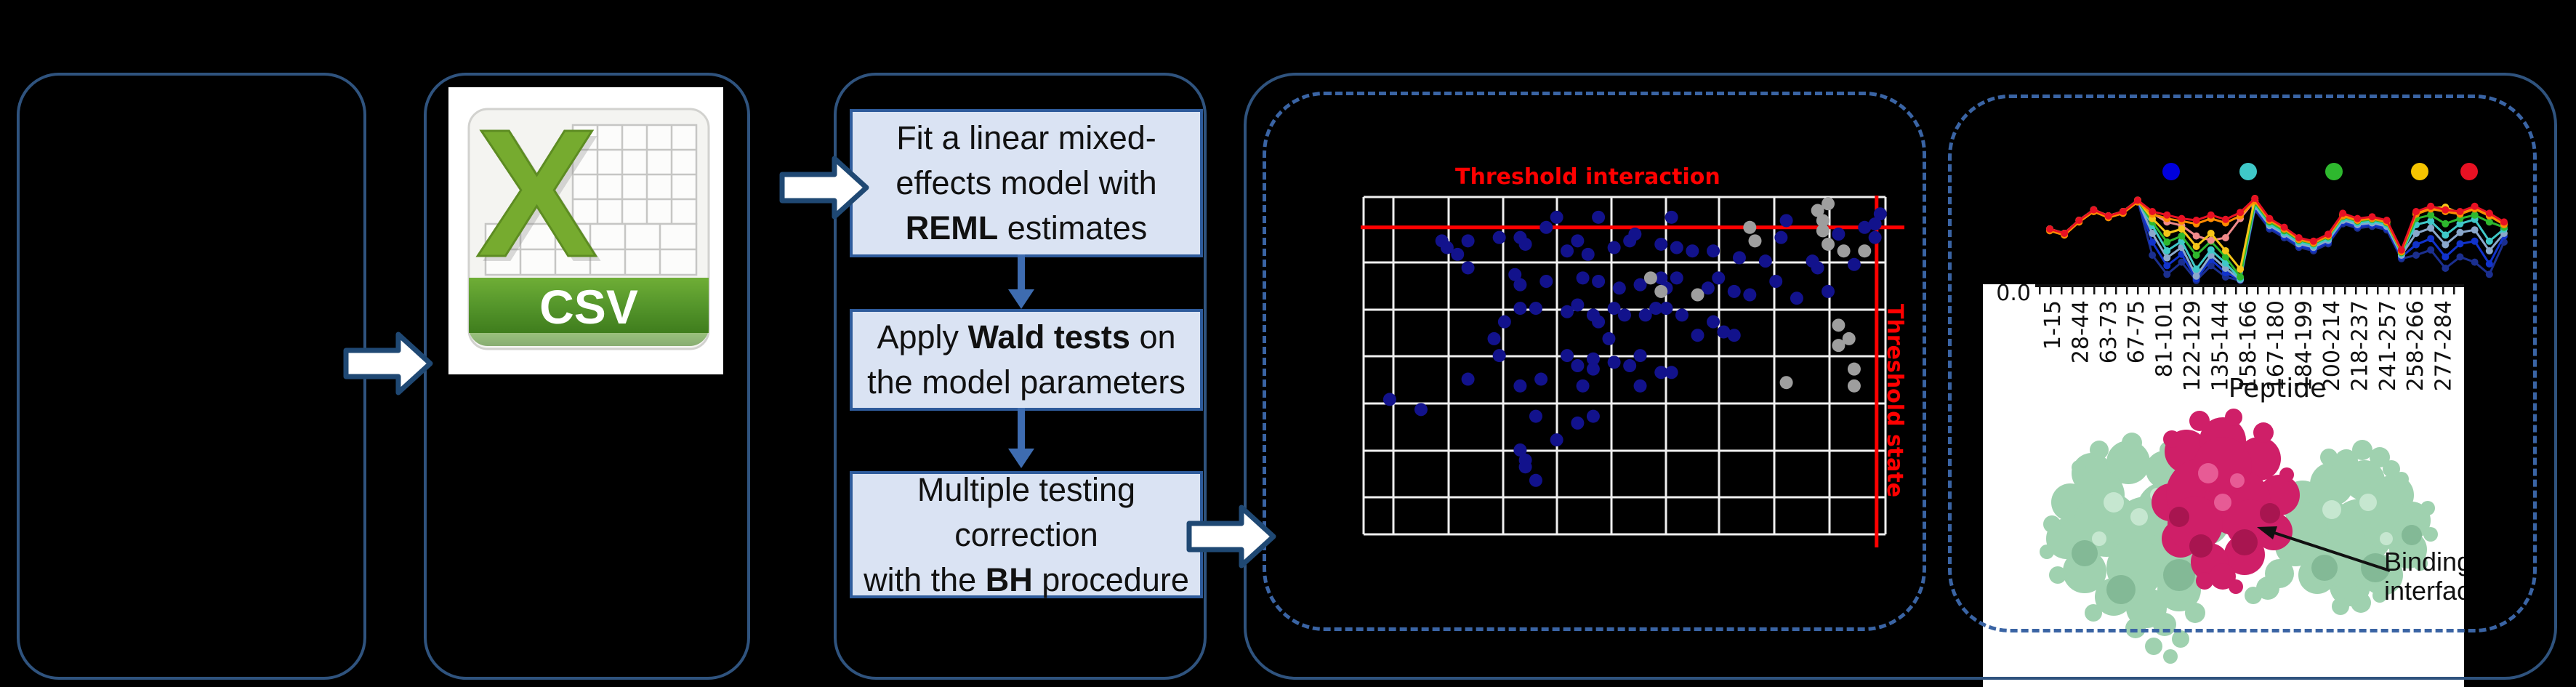  Describe the element at coordinates (2239, 536) in the screenshot. I see `protein-structure-image` at that location.